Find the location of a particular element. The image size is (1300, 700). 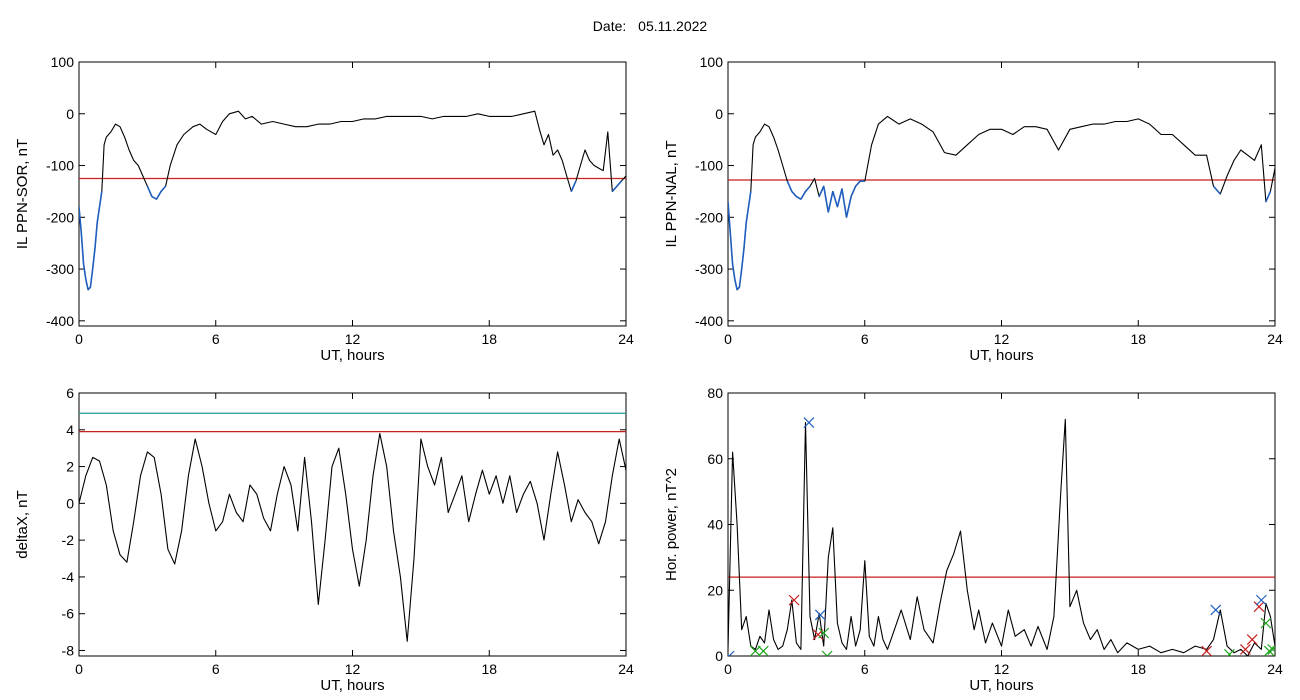

y-tick-label: 40 is located at coordinates (715, 525).